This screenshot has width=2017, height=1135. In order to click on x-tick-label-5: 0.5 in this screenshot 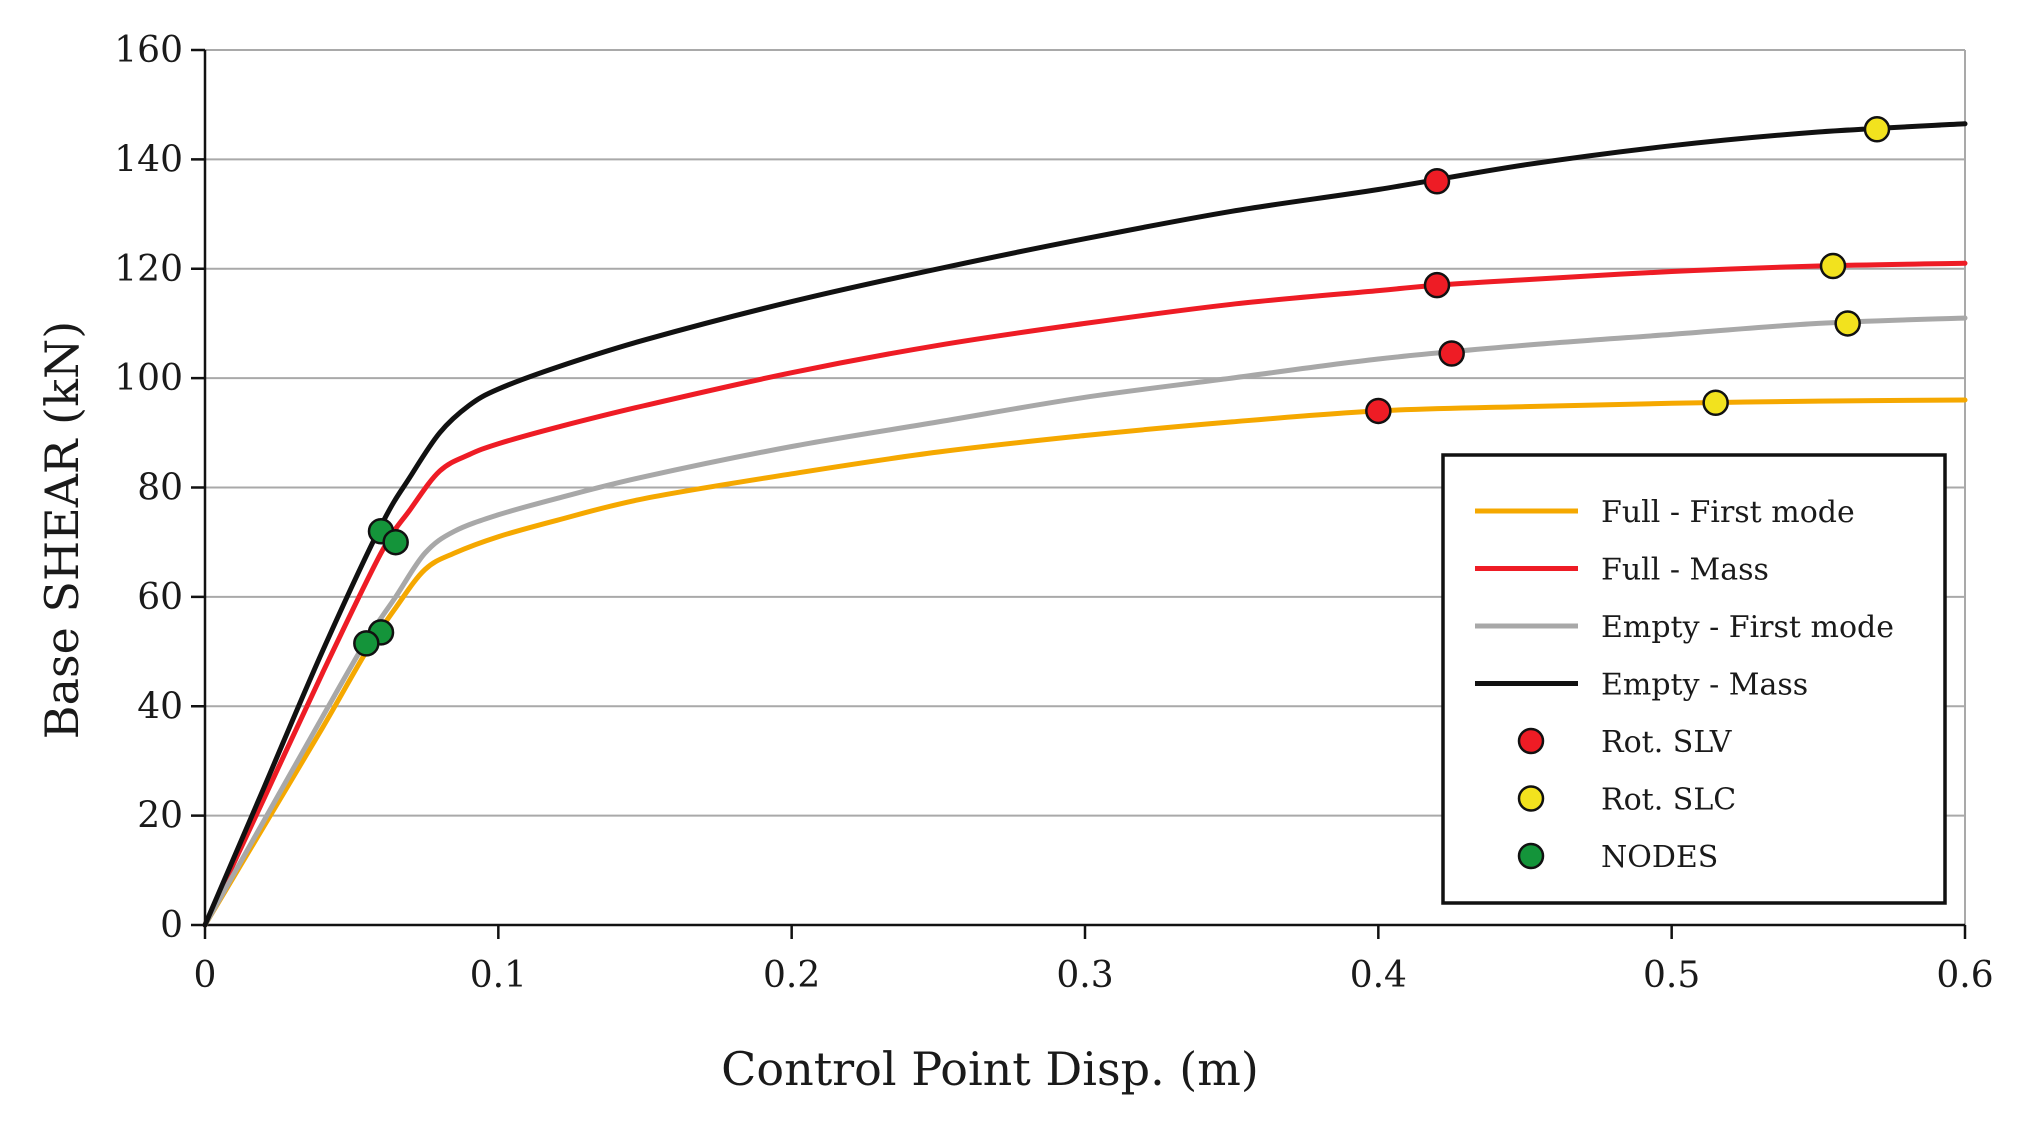, I will do `click(1671, 975)`.